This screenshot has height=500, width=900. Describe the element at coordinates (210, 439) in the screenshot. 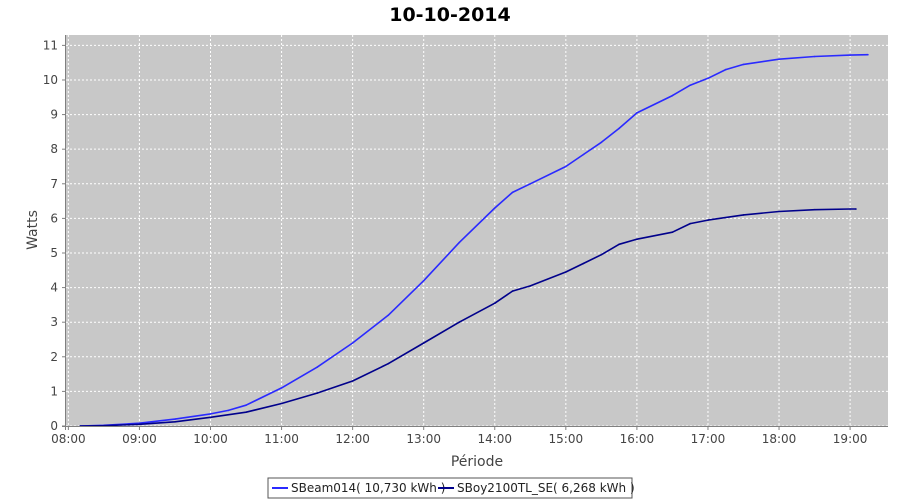

I see `x-tick-label-2: 10:00` at that location.